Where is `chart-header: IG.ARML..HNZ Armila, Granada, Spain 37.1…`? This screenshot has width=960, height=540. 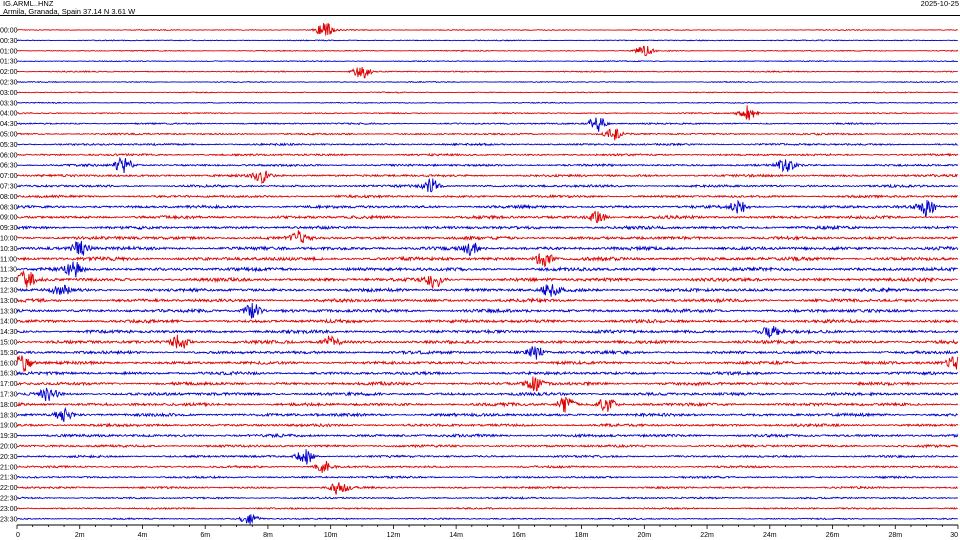
chart-header: IG.ARML..HNZ Armila, Granada, Spain 37.1… is located at coordinates (480, 8).